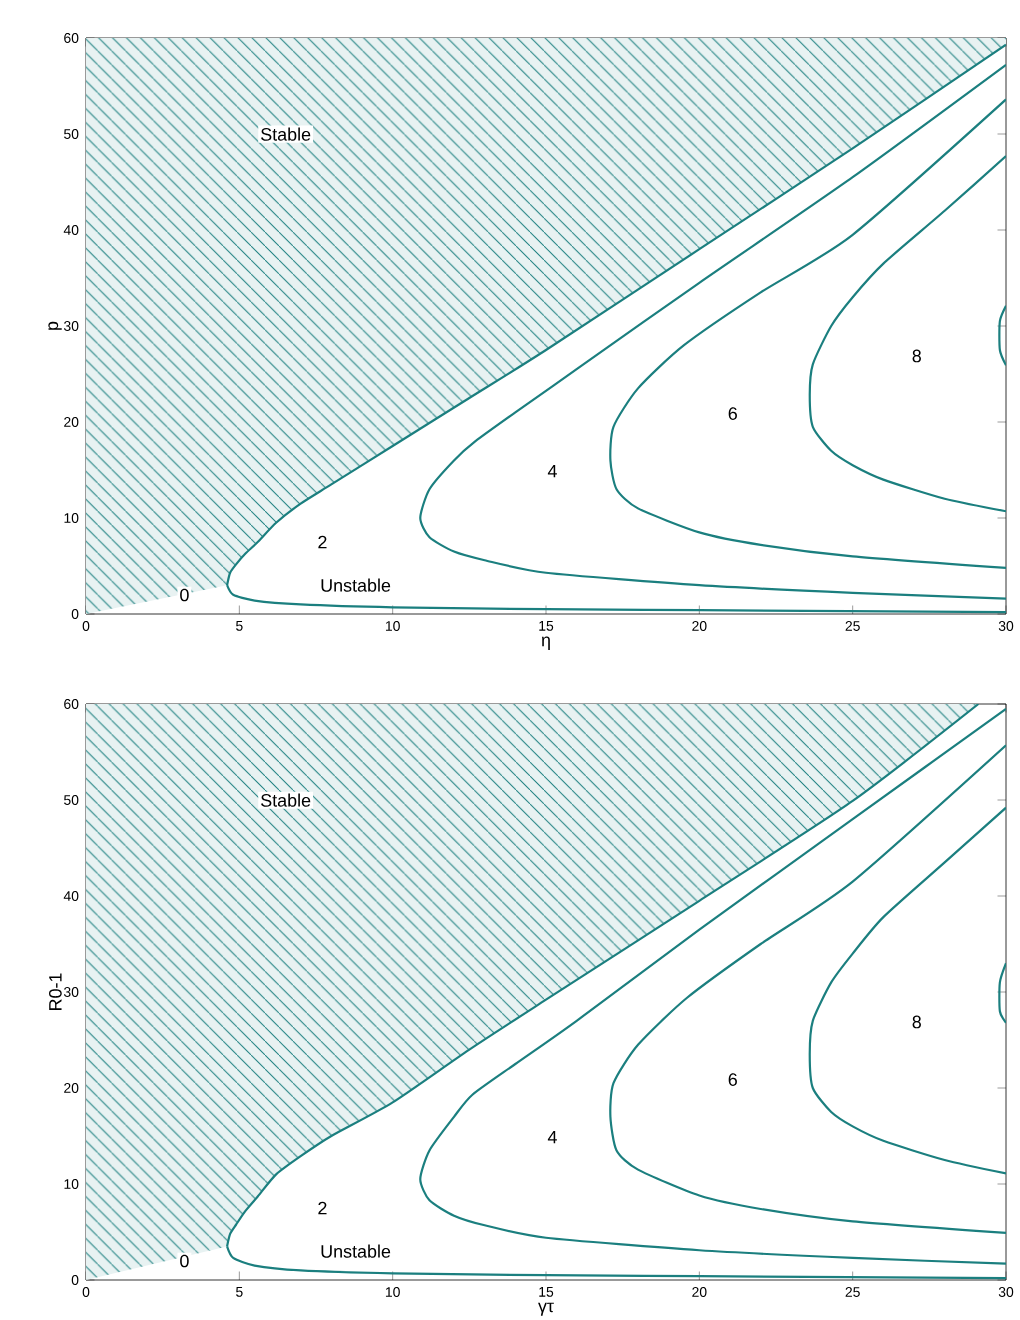  I want to click on x-axis-title: γτ, so click(546, 1309).